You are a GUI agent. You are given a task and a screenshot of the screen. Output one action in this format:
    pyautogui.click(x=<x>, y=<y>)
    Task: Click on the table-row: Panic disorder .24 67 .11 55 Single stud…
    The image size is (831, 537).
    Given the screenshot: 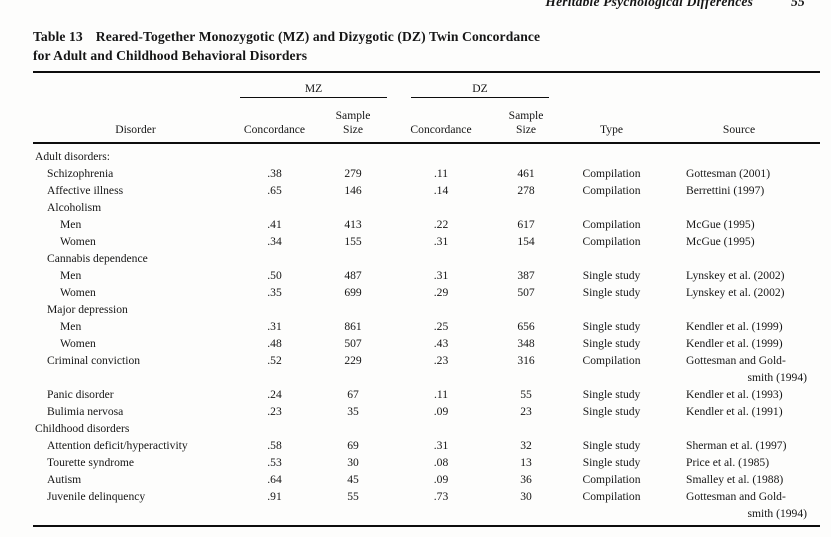 What is the action you would take?
    pyautogui.click(x=426, y=394)
    